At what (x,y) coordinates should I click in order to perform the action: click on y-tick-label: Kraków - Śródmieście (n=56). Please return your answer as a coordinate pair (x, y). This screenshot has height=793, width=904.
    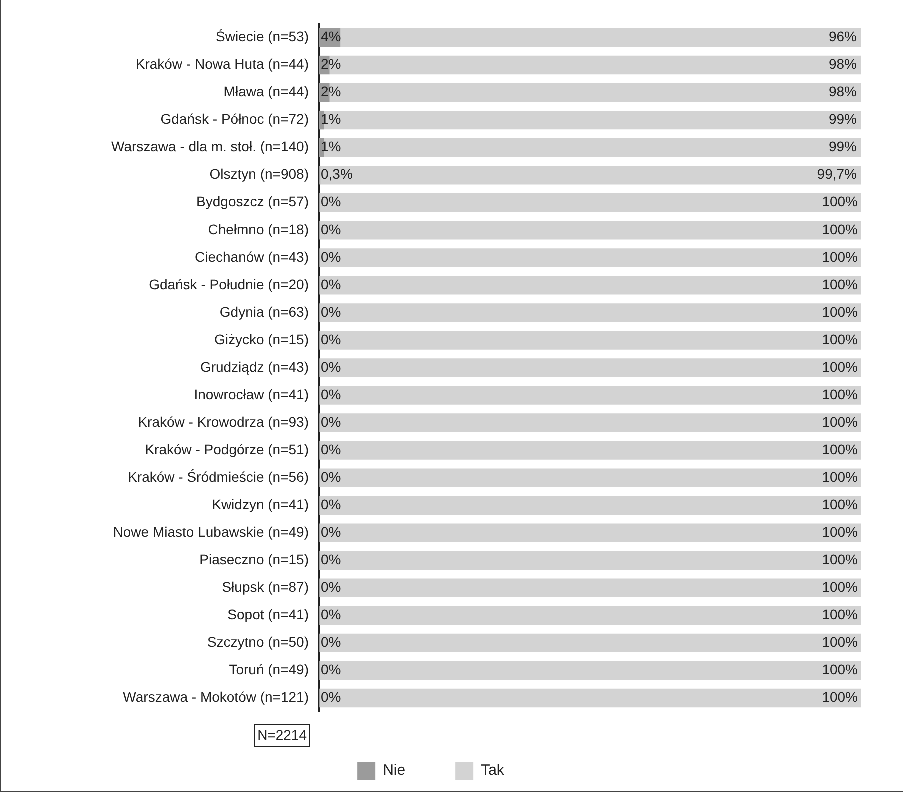
    Looking at the image, I should click on (218, 476).